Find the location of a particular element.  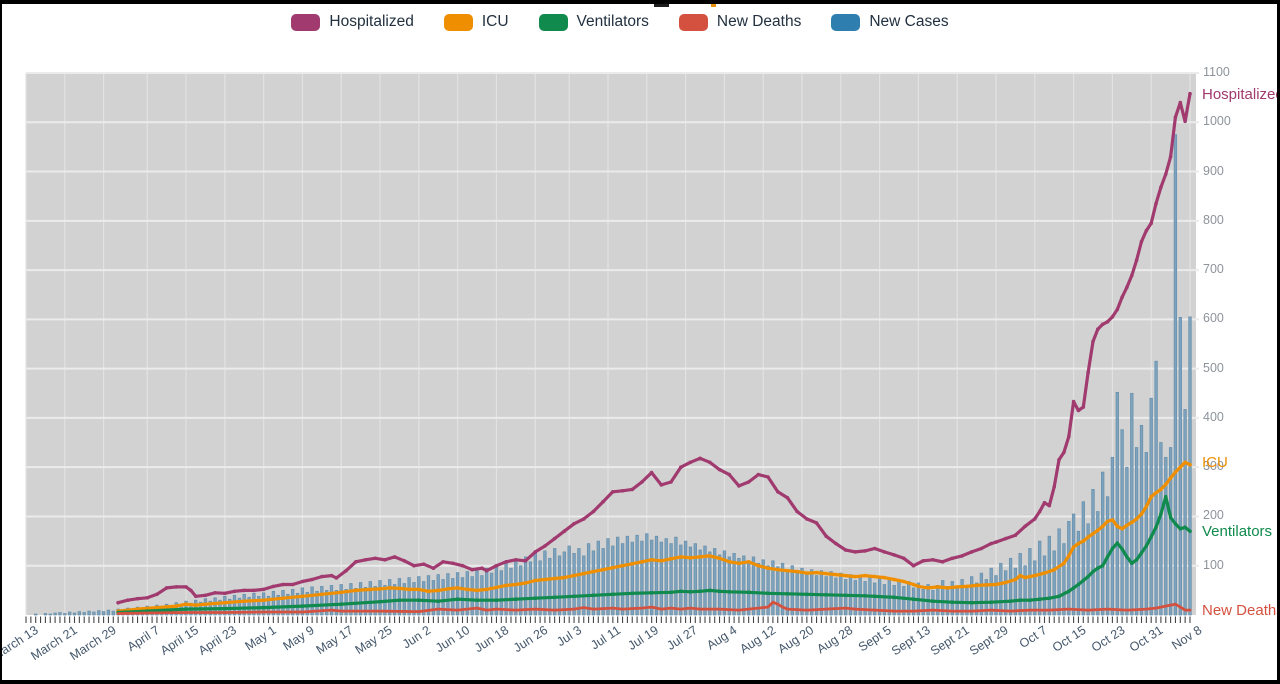

legend-item-hospitalized: Hospitalized is located at coordinates (352, 22).